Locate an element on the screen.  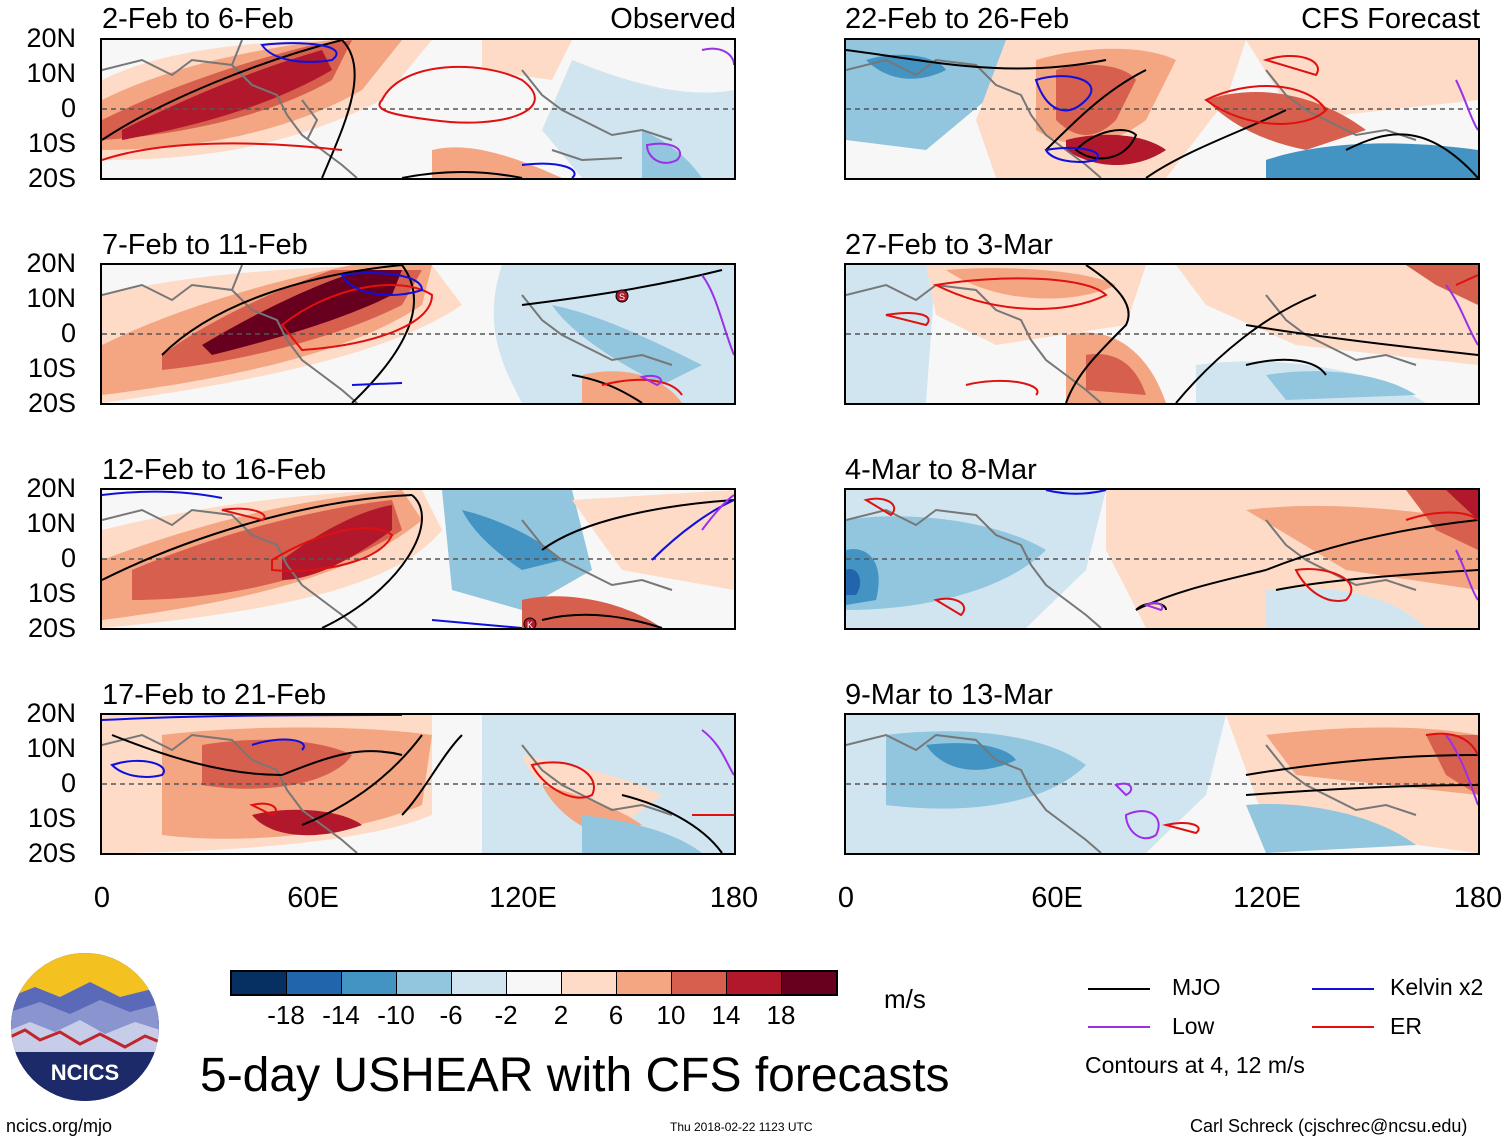
colorbar-label: 14 is located at coordinates (726, 1015).